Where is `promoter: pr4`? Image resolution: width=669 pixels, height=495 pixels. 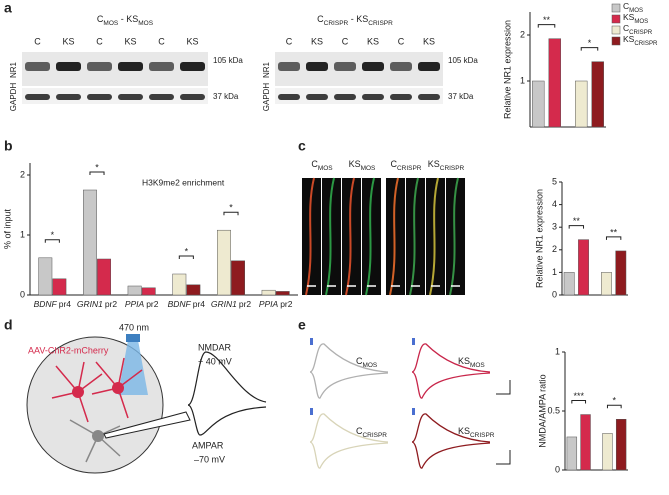 promoter: pr4 is located at coordinates (199, 304).